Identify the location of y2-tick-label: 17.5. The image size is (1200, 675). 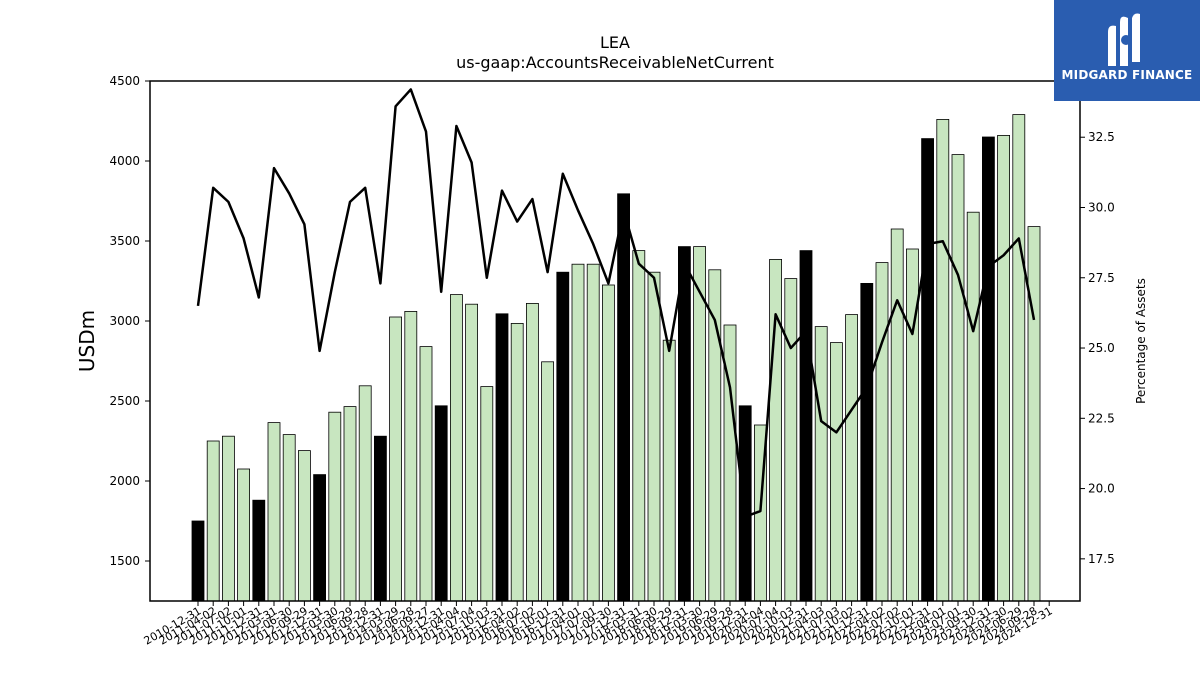
(1101, 559).